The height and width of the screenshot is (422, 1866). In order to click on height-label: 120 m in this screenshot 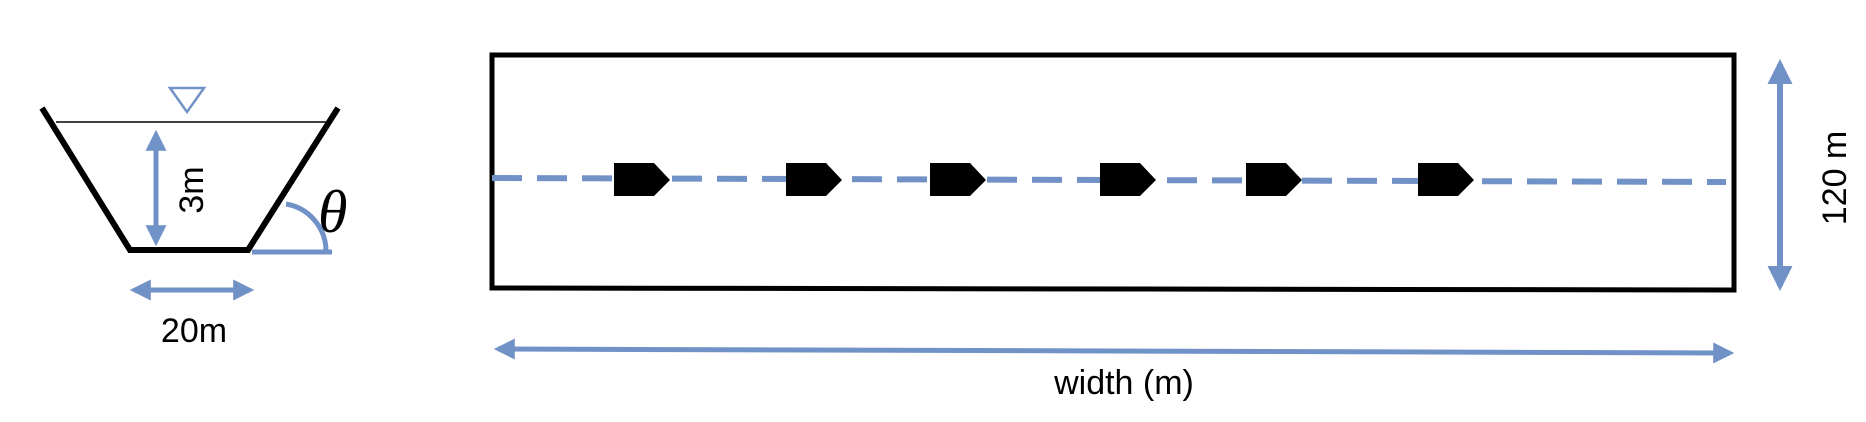, I will do `click(1835, 178)`.